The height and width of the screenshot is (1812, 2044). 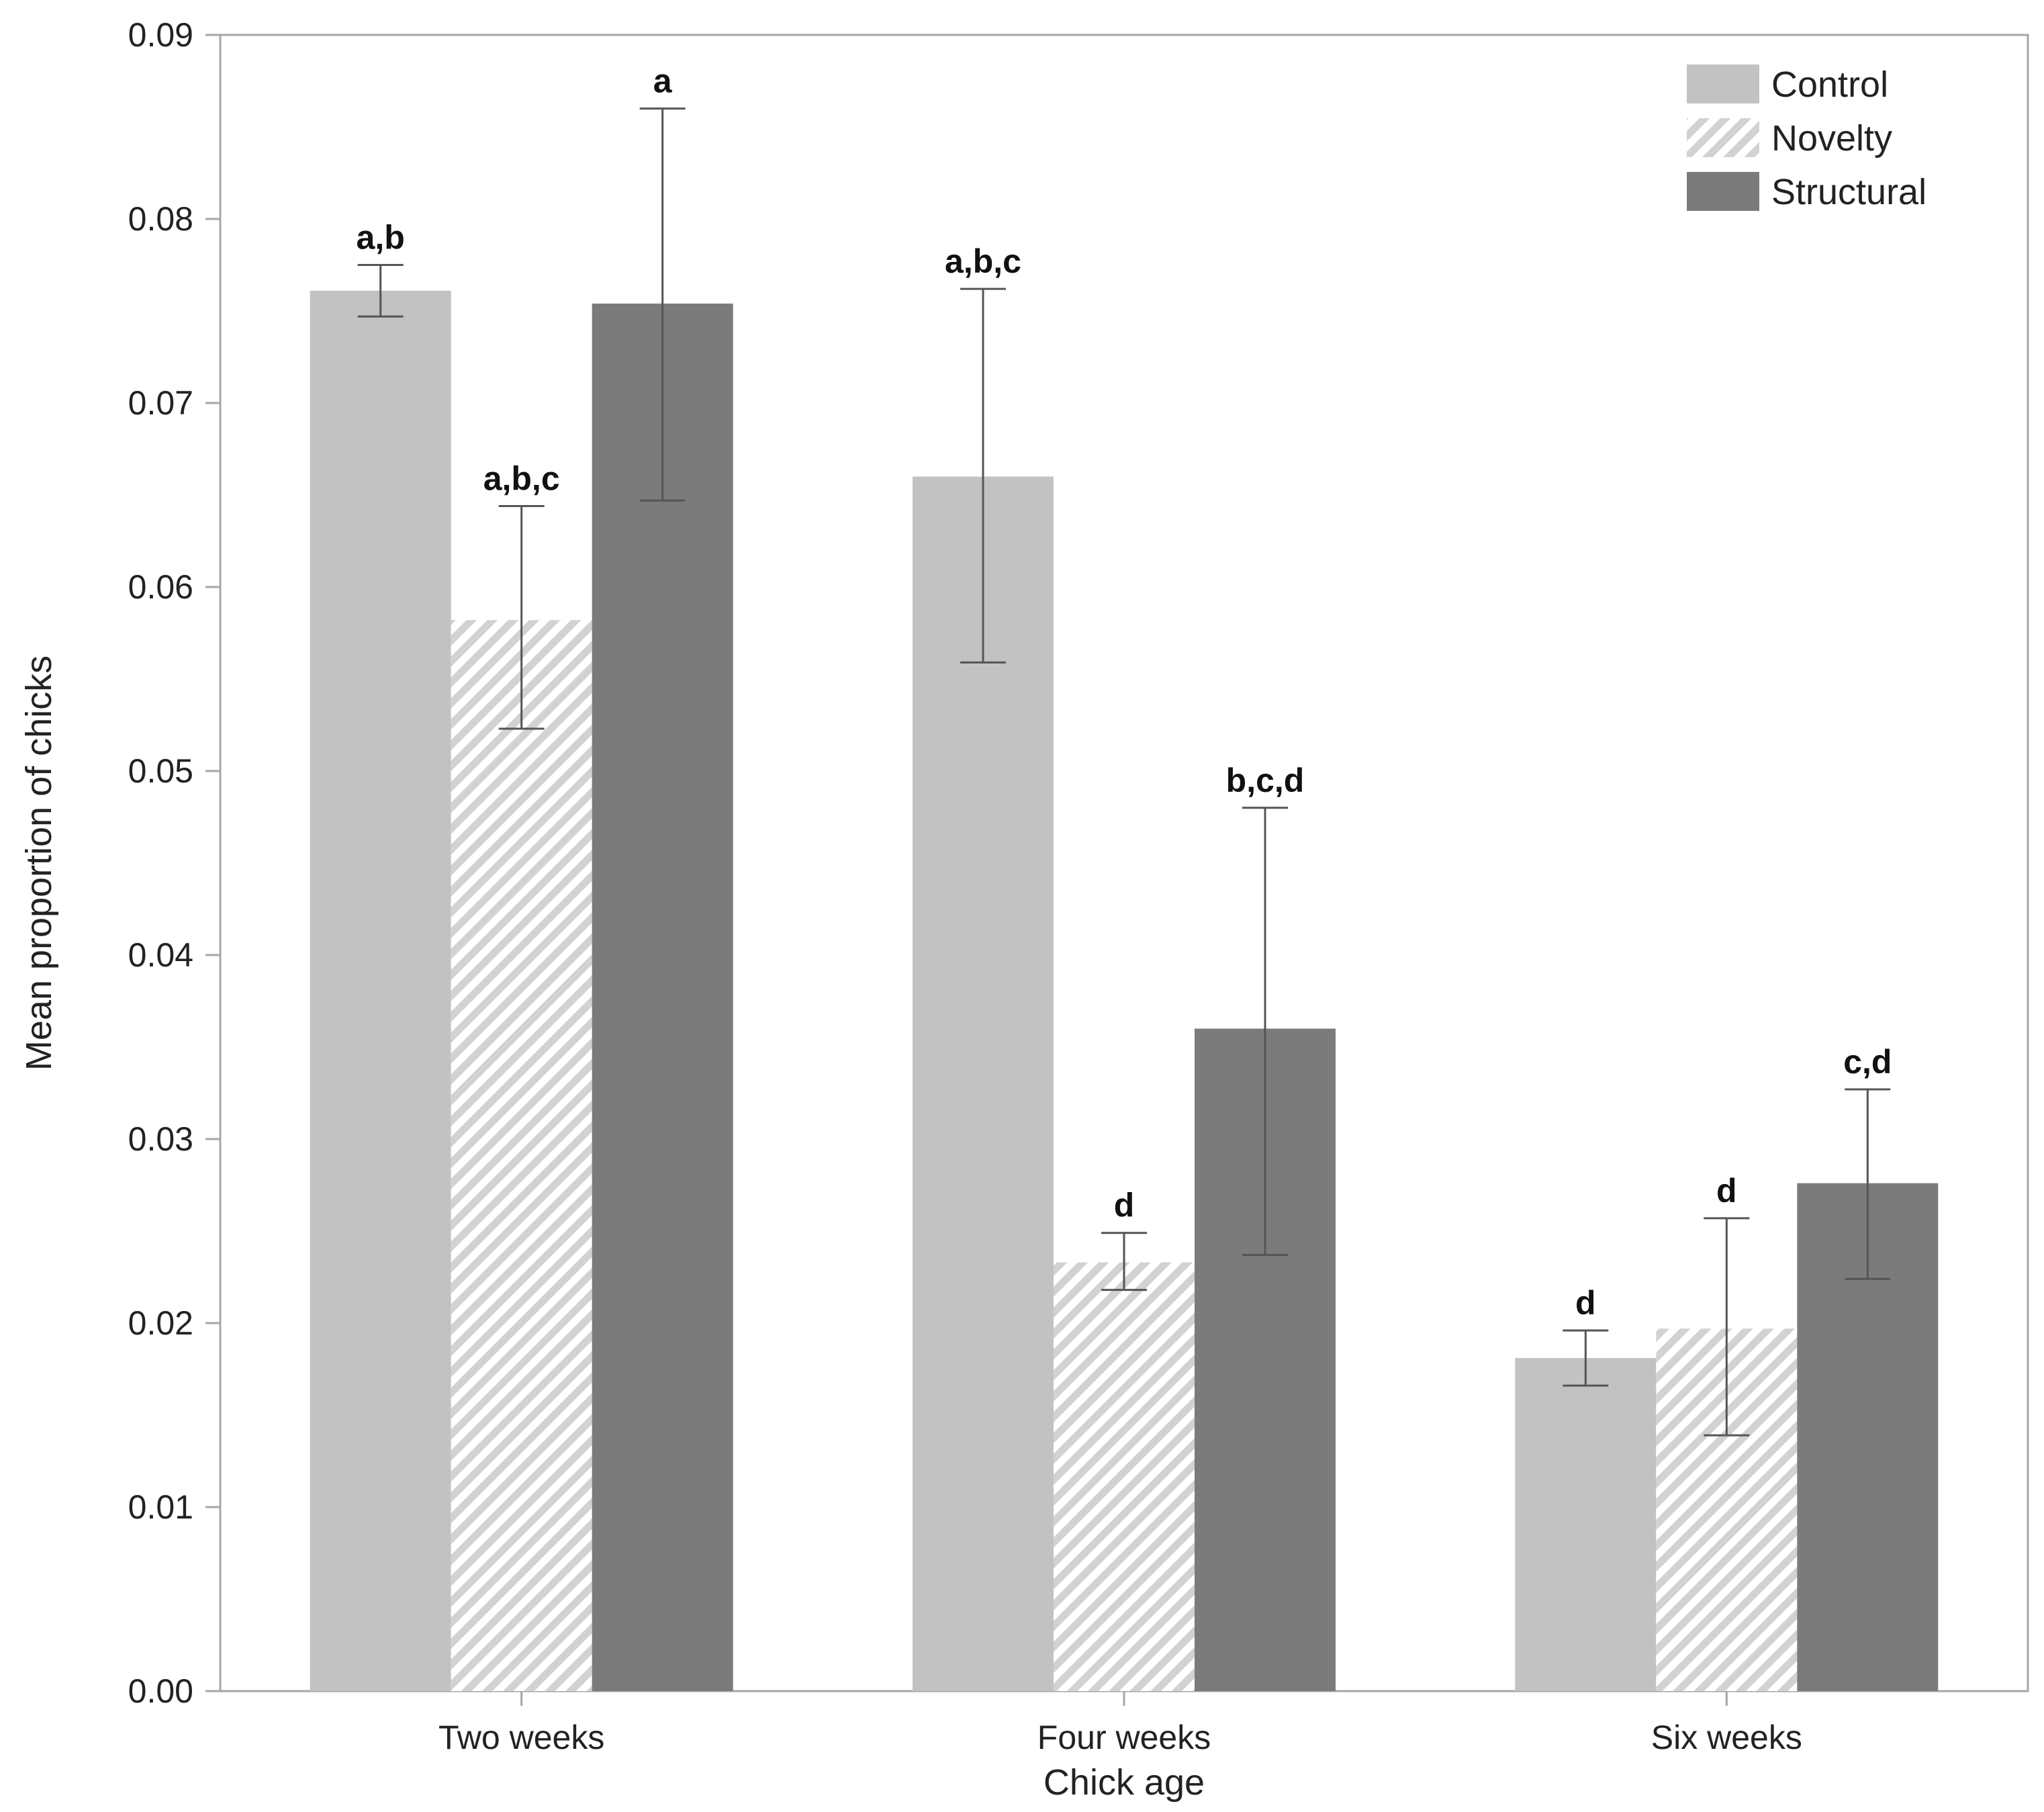 What do you see at coordinates (160, 219) in the screenshot?
I see `y-tick-label: 0.08` at bounding box center [160, 219].